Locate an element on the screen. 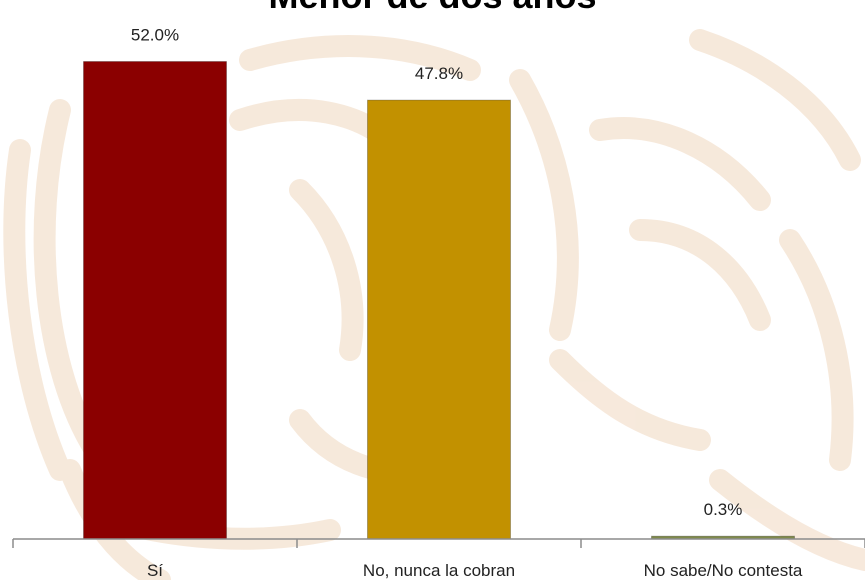 The image size is (865, 580). data-label-0: 52.0% is located at coordinates (155, 35).